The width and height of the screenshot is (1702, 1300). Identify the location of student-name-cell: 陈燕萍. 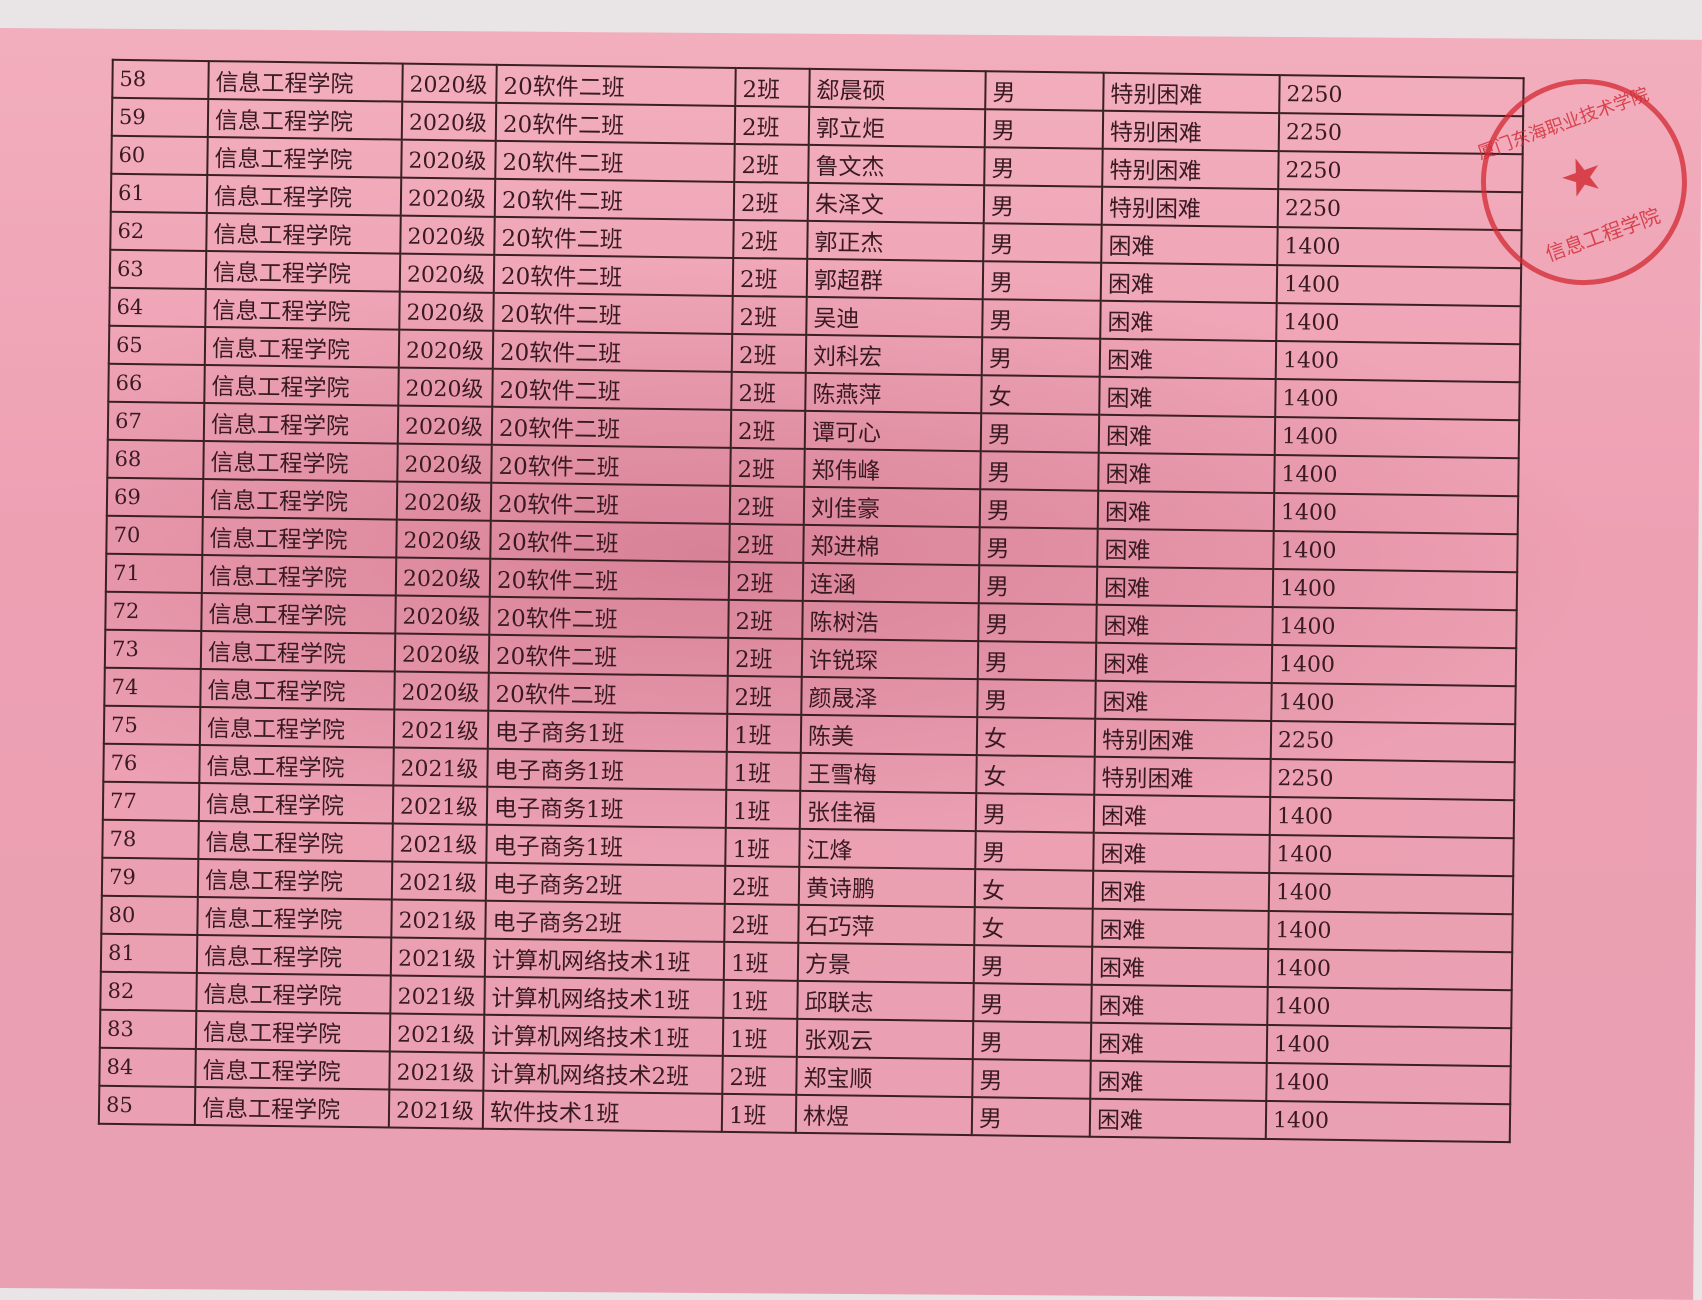
(893, 393).